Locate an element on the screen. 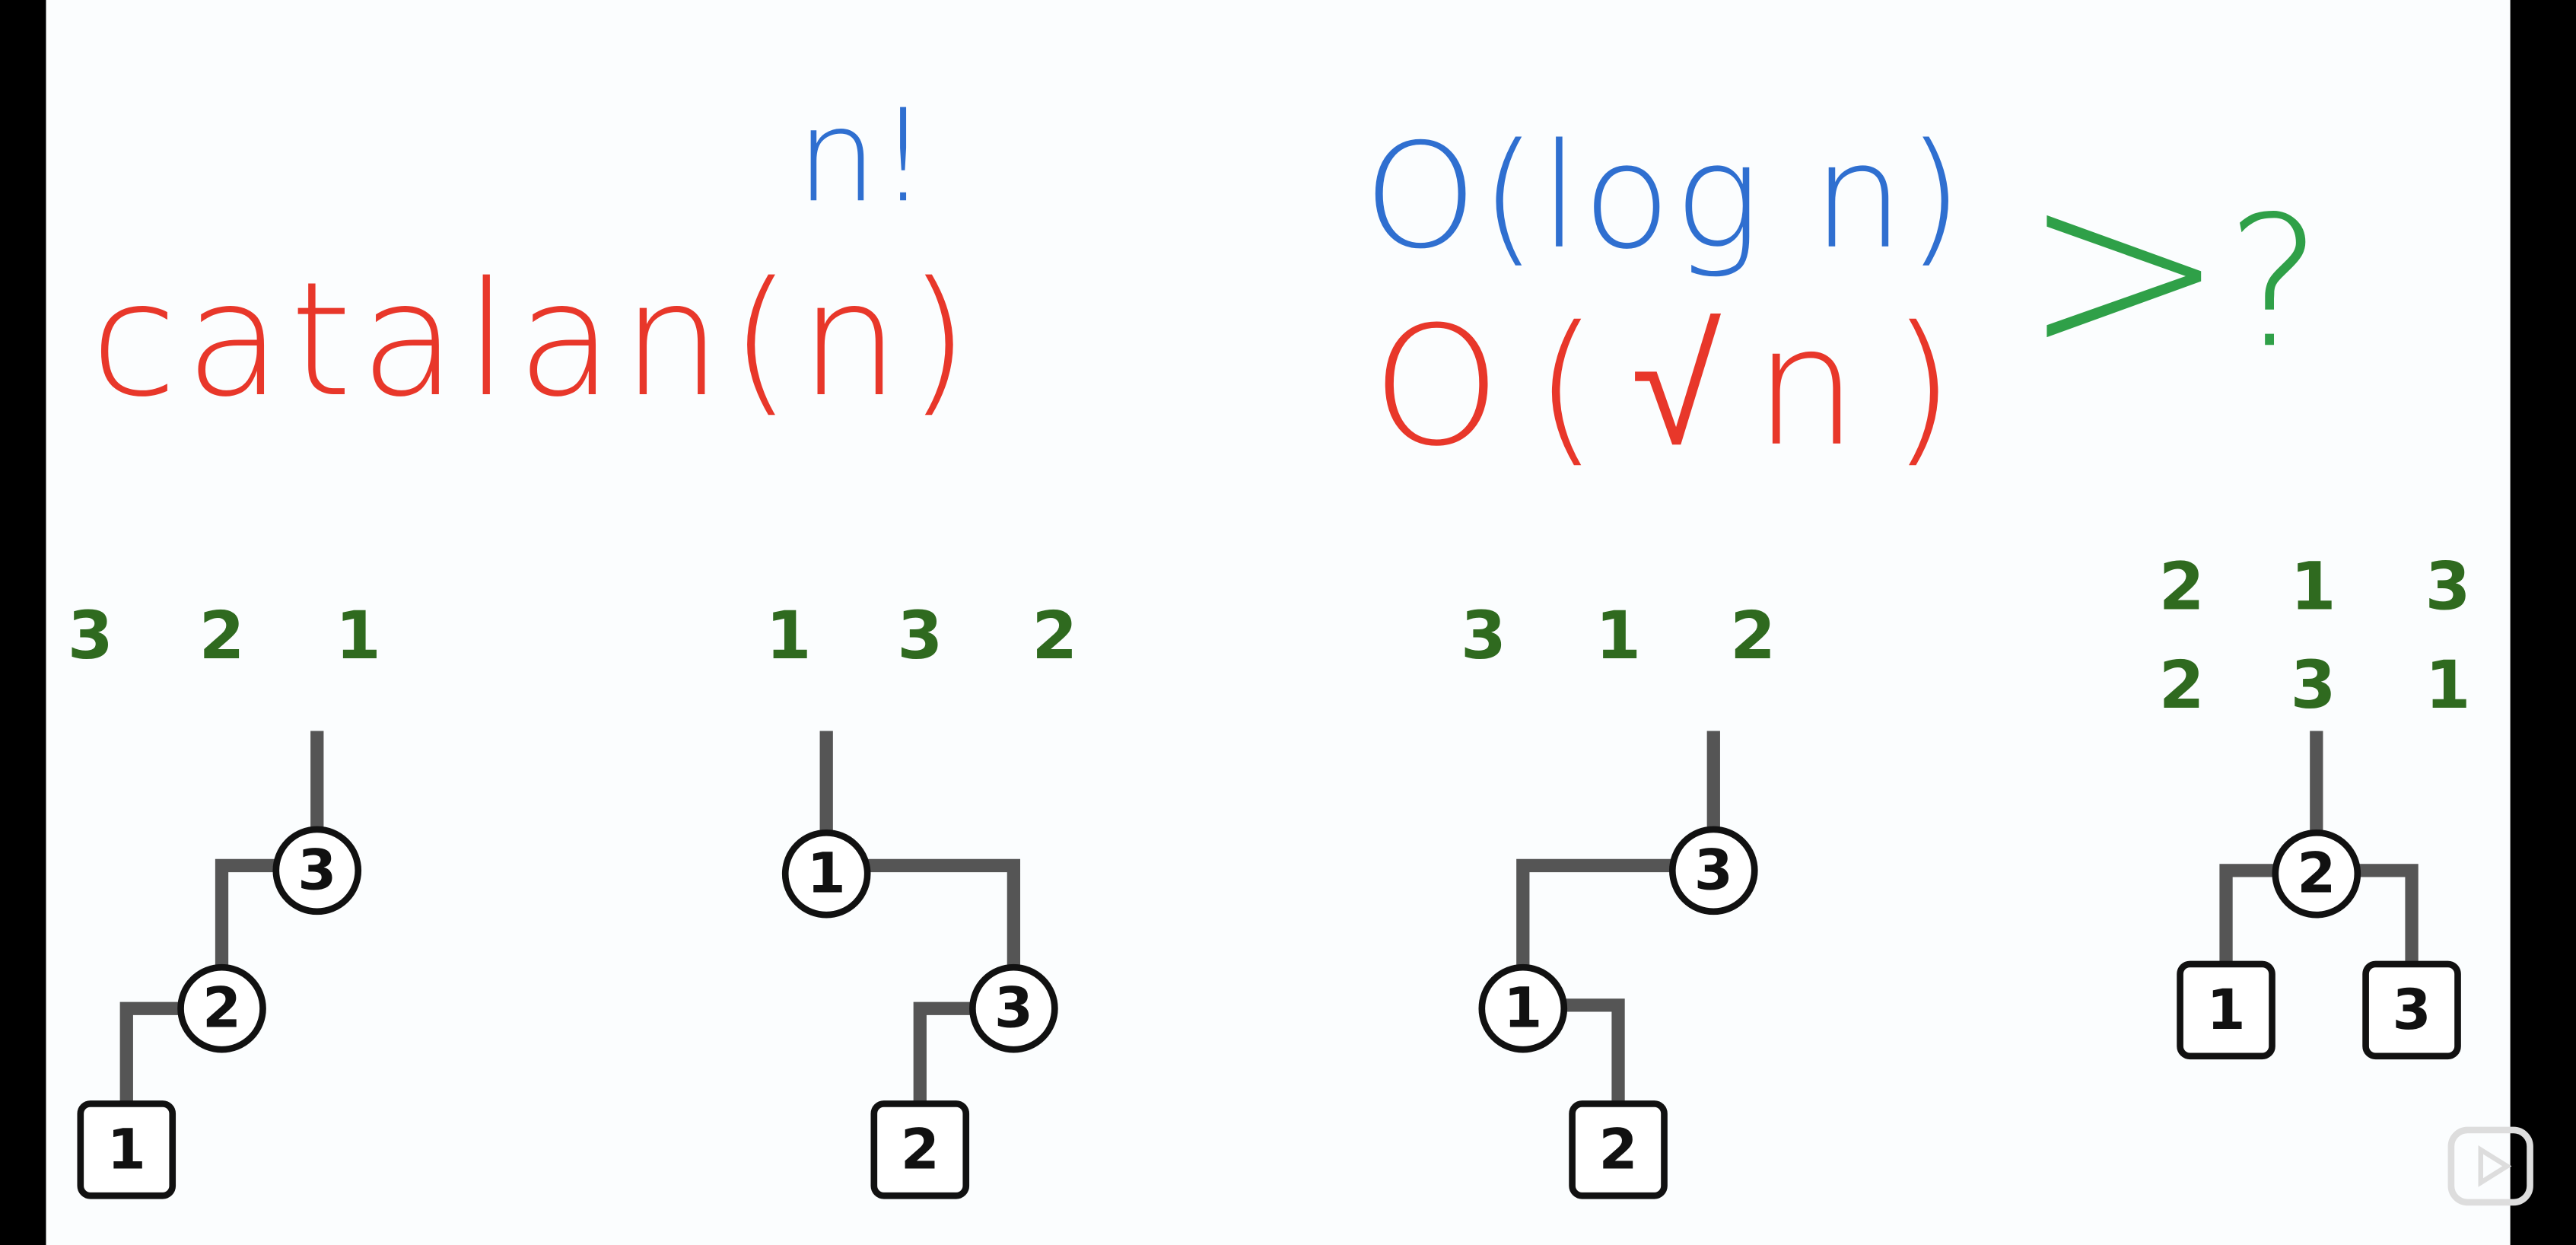  play-button is located at coordinates (2490, 1166).